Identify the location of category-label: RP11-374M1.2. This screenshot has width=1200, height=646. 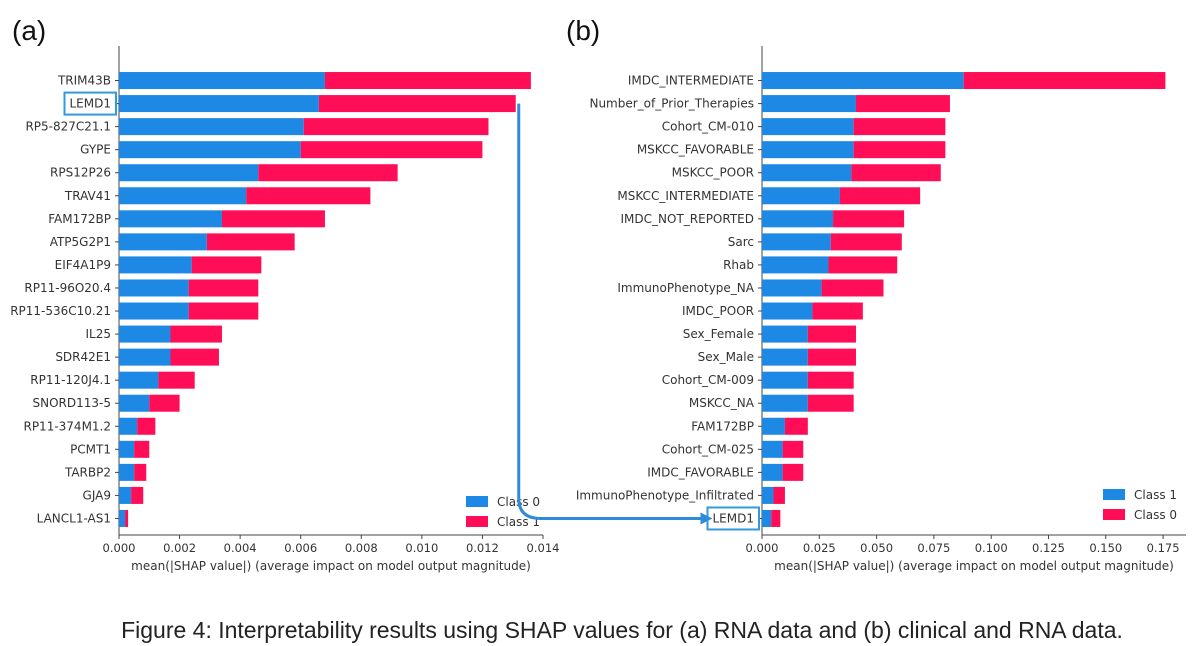
(67, 426).